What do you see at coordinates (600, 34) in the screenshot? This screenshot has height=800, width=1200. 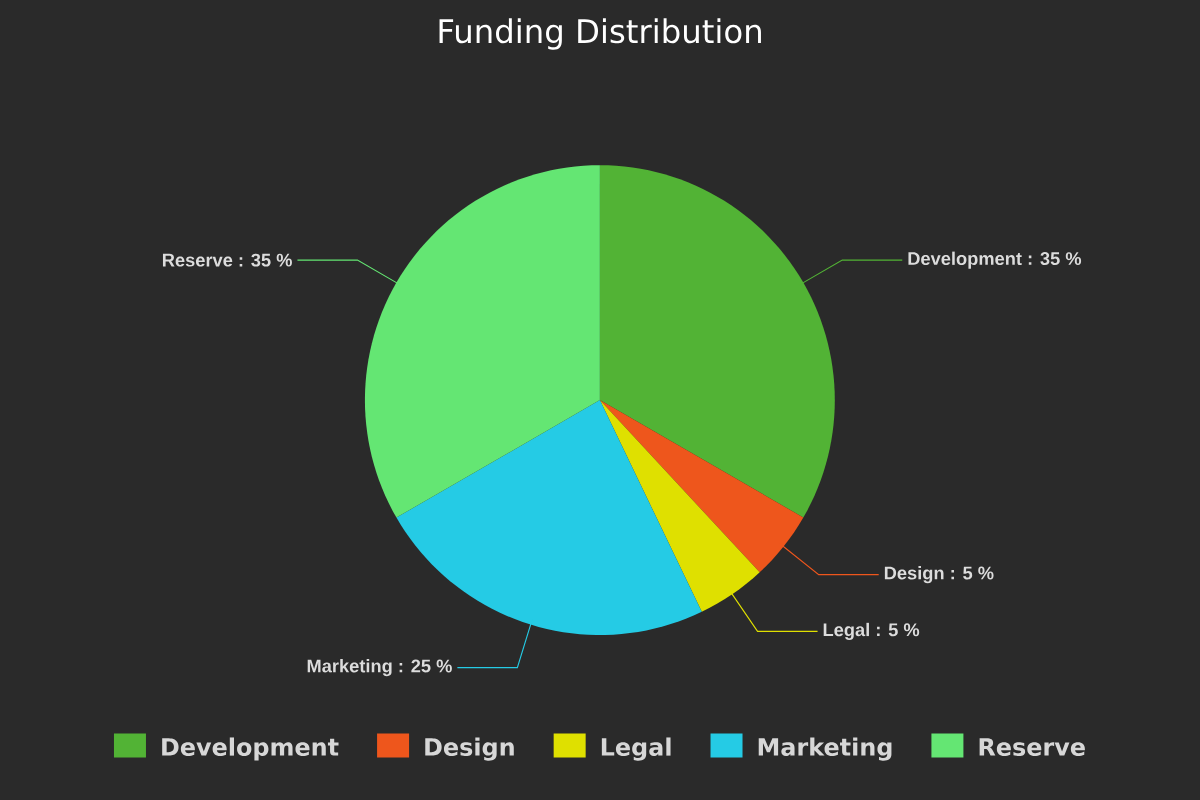 I see `chart-title: Funding Distribution` at bounding box center [600, 34].